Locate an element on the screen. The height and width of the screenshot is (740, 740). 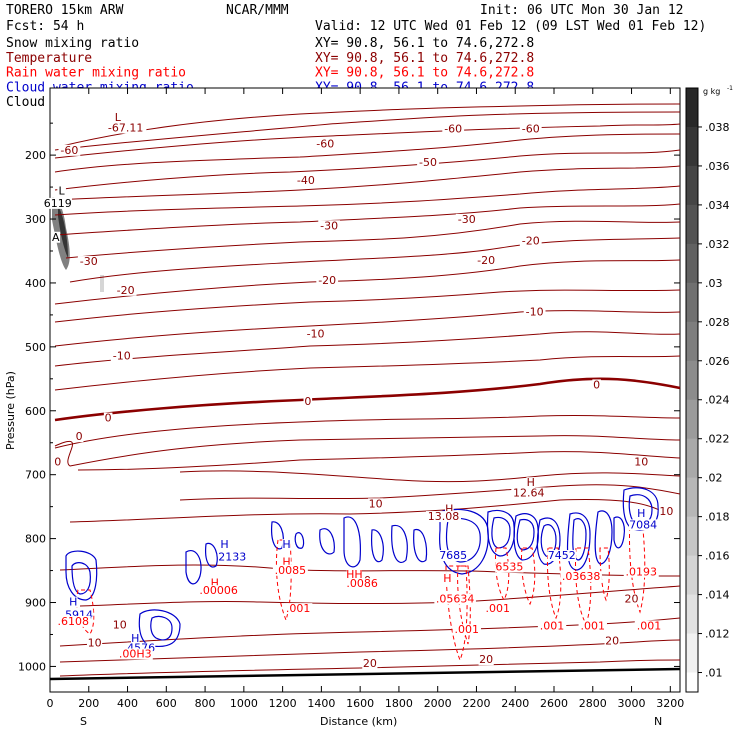
y-tick-label: 500 is located at coordinates (35, 347).